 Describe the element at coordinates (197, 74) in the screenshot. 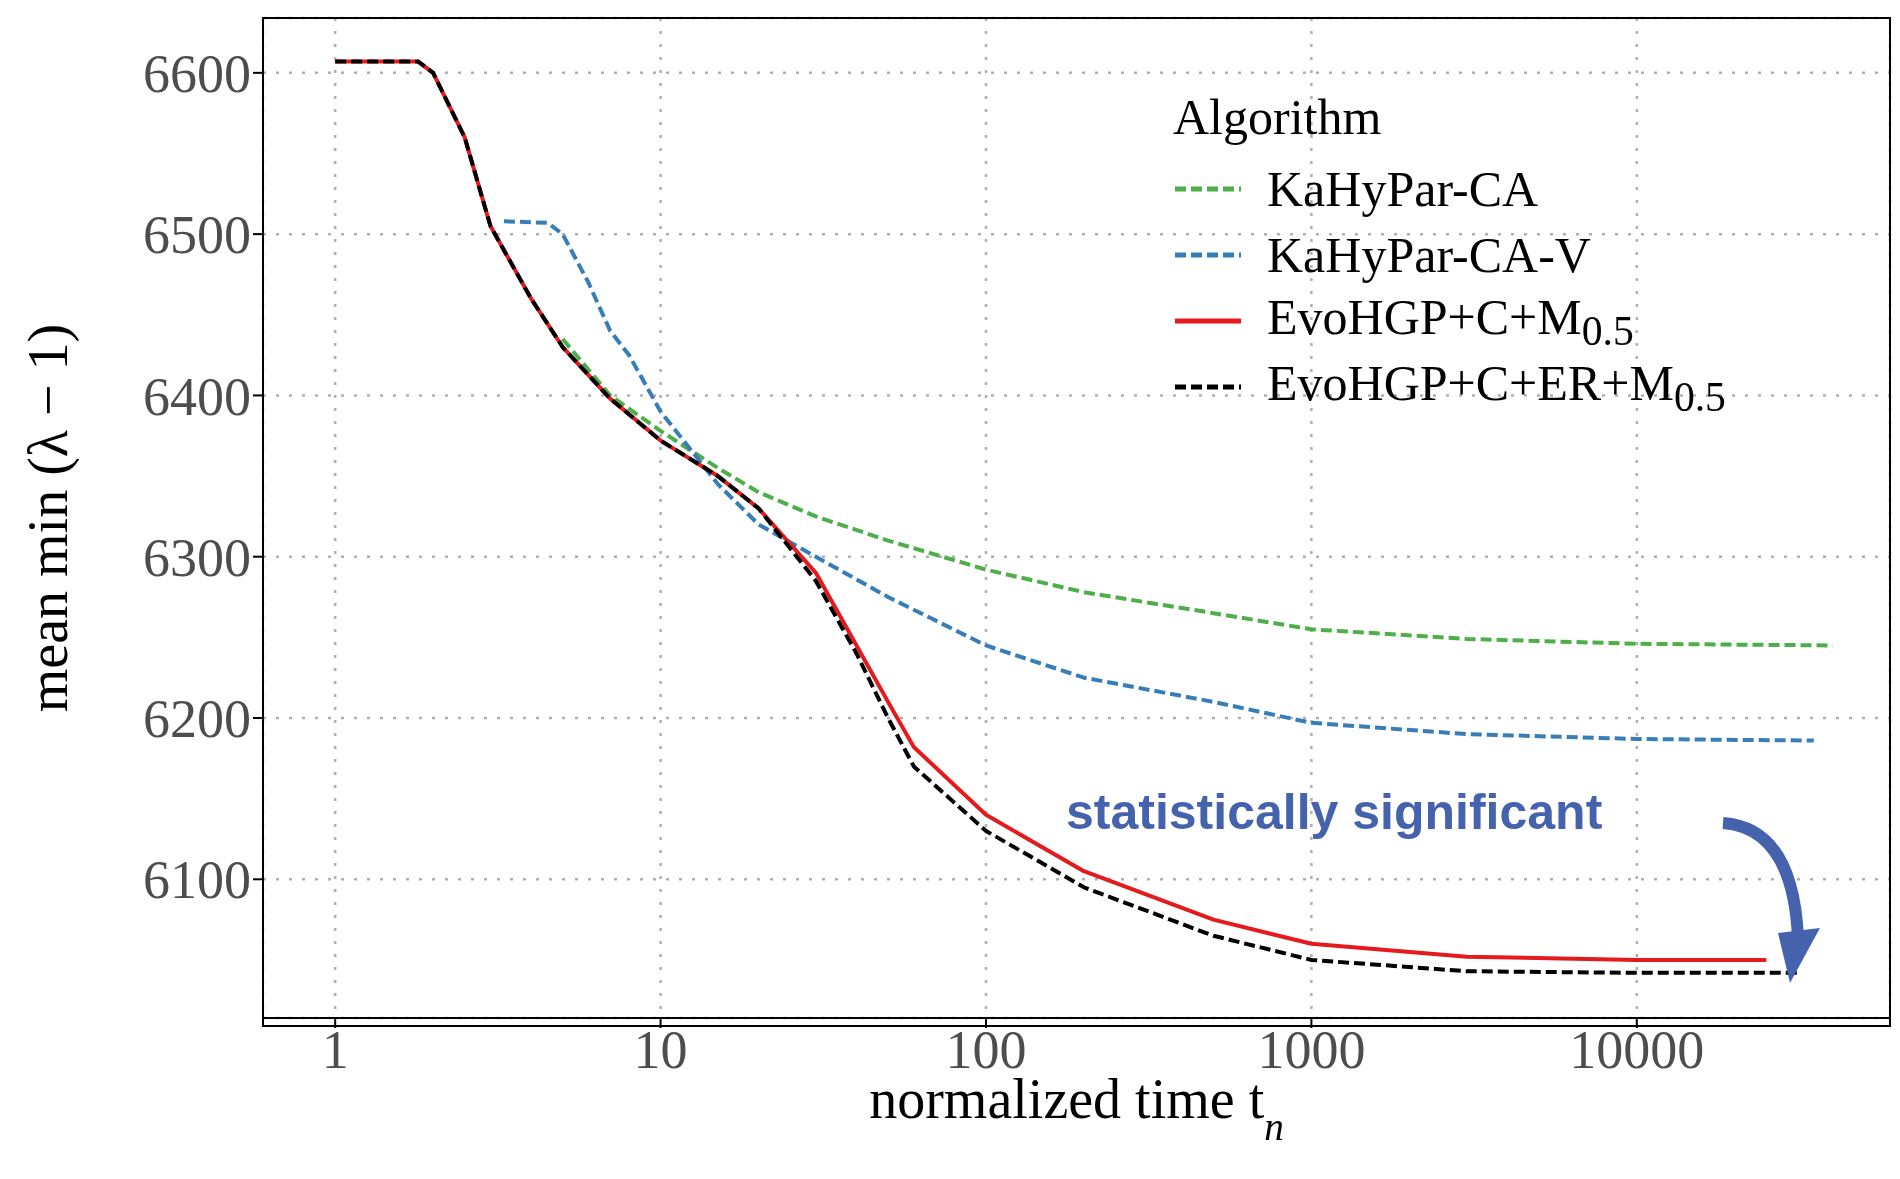

I see `y-tick-label: 6600` at that location.